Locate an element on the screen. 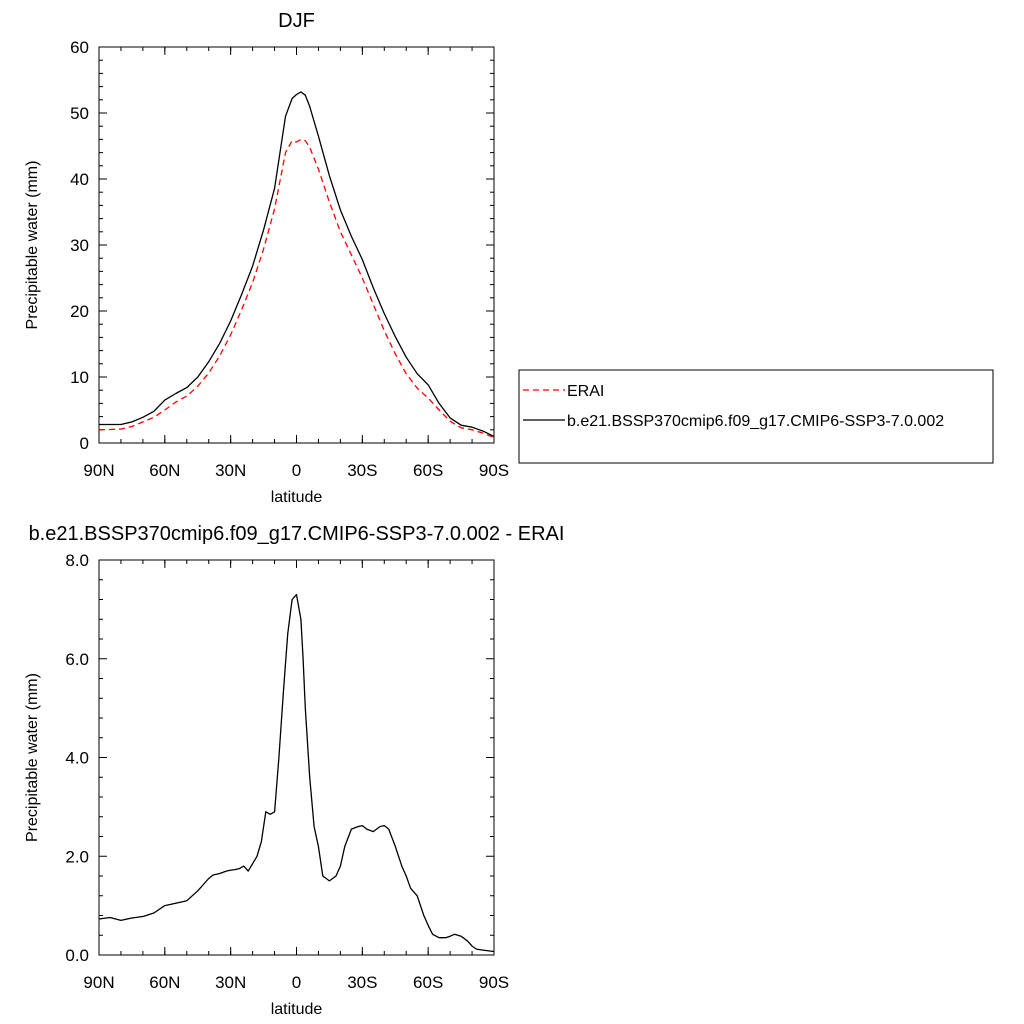 This screenshot has height=1024, width=1024. x-tick-label-0-0: 90N is located at coordinates (98, 470).